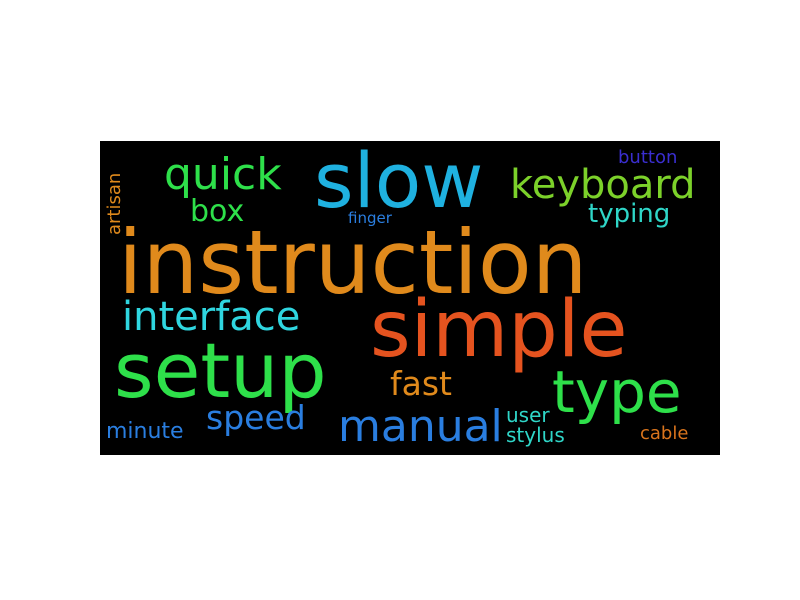 The image size is (800, 600). Describe the element at coordinates (629, 214) in the screenshot. I see `word-typing: typing` at that location.